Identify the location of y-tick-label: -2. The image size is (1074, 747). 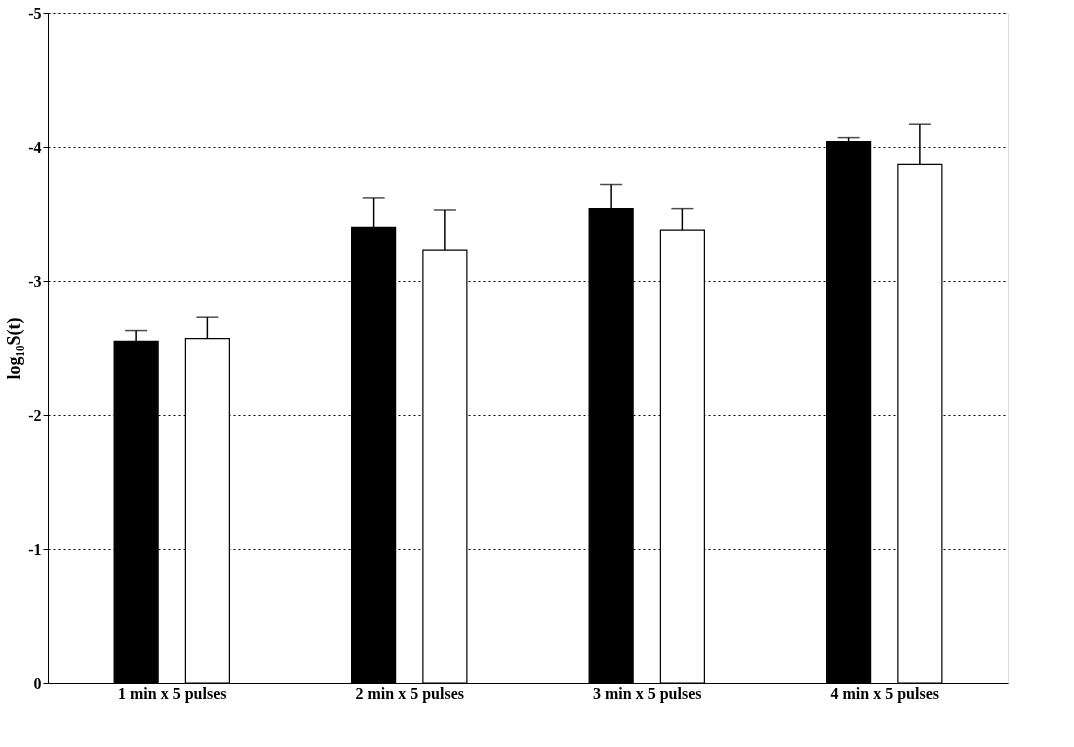
(35, 415).